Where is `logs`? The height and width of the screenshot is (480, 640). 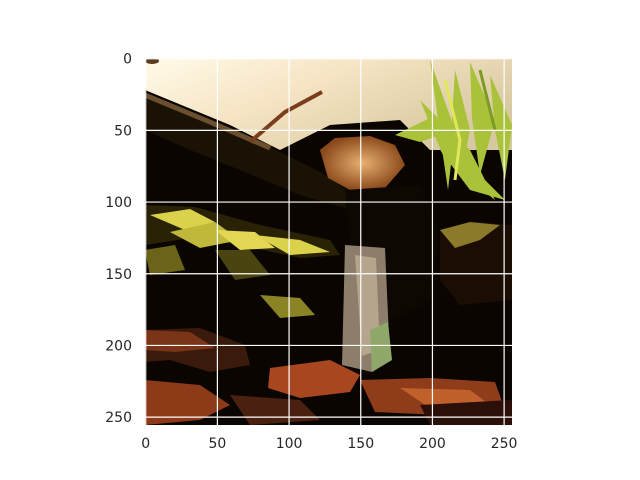
logs is located at coordinates (328, 376).